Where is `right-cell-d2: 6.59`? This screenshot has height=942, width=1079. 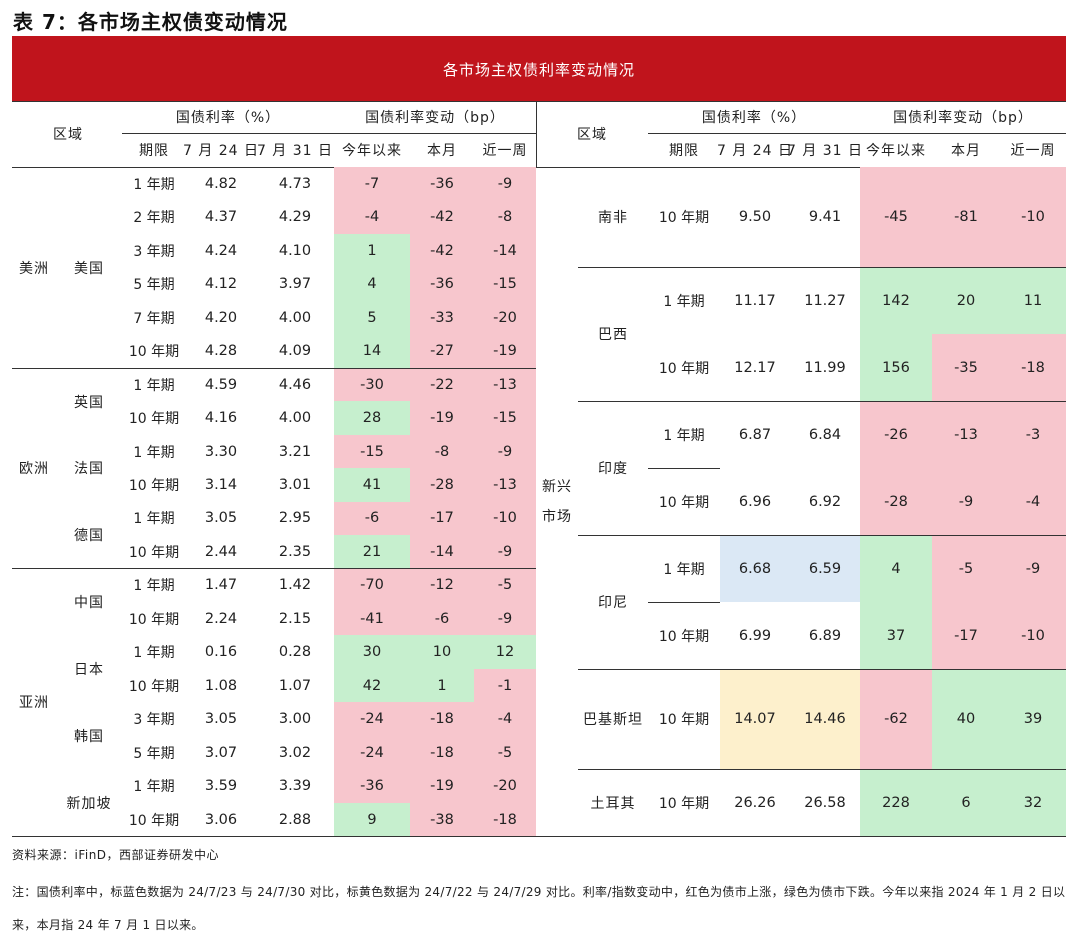
right-cell-d2: 6.59 is located at coordinates (825, 568).